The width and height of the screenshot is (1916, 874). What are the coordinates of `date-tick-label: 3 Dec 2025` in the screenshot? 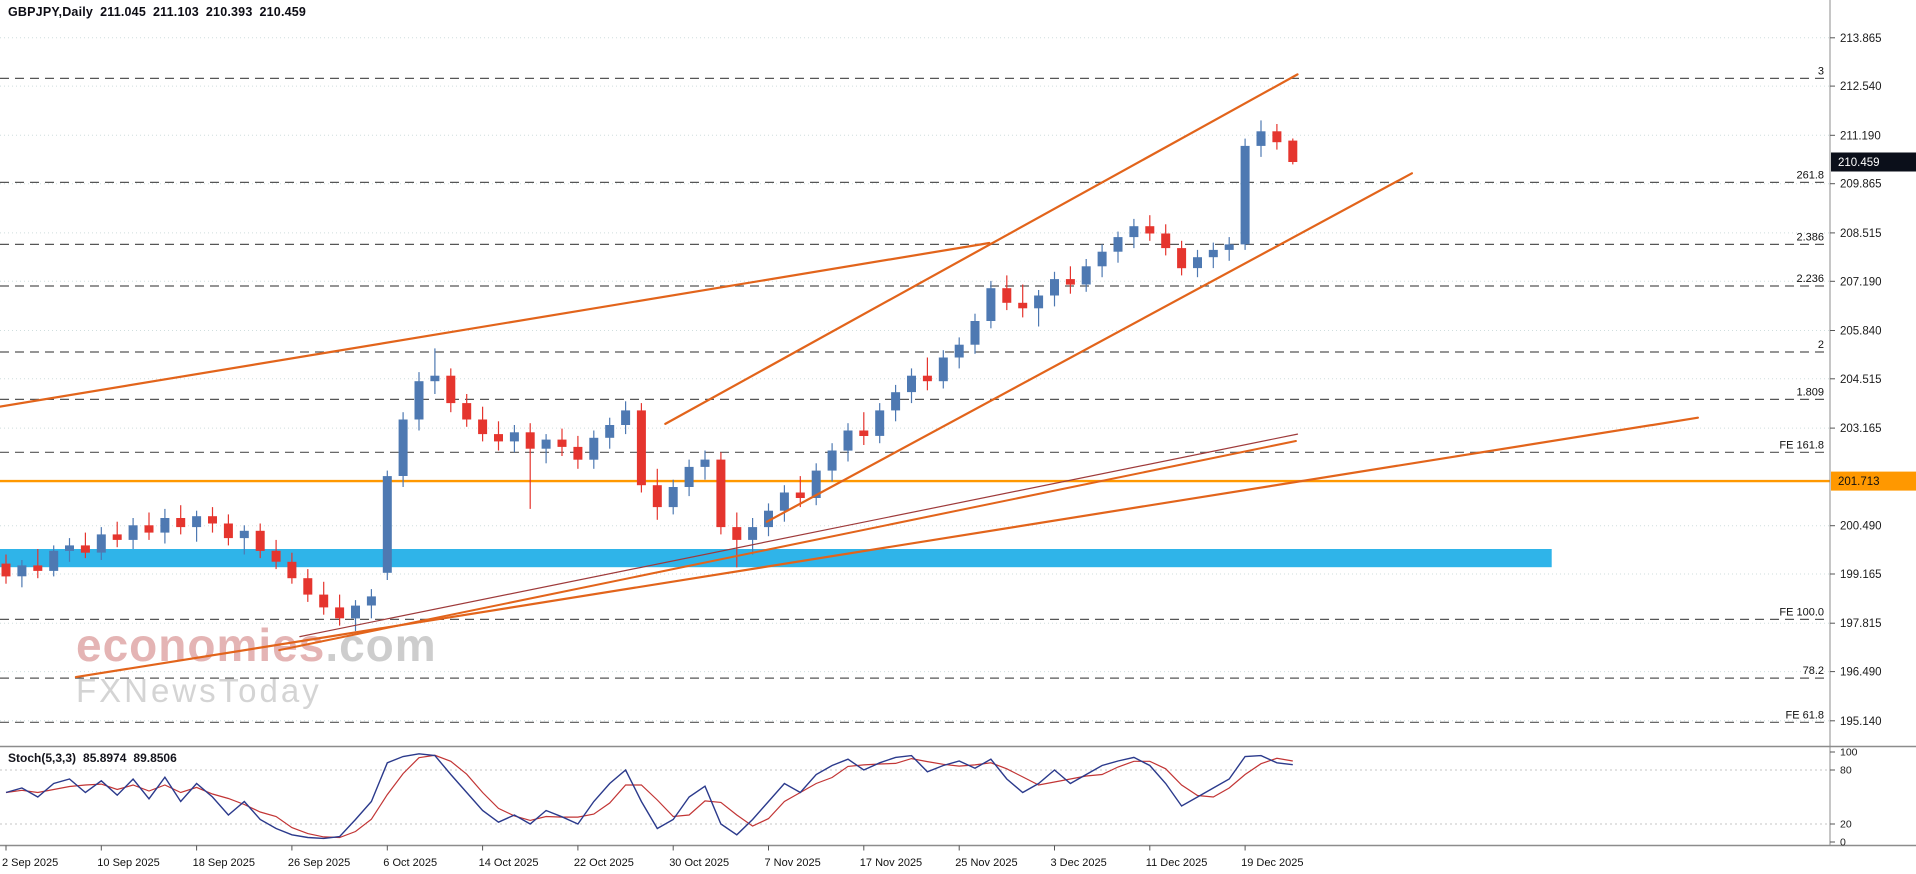 It's located at (1079, 863).